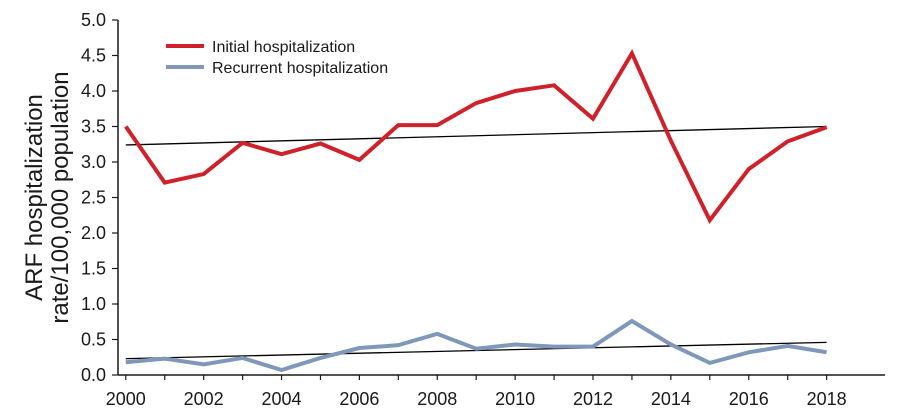 This screenshot has width=900, height=418. Describe the element at coordinates (515, 399) in the screenshot. I see `x-tick-label: 2010` at that location.